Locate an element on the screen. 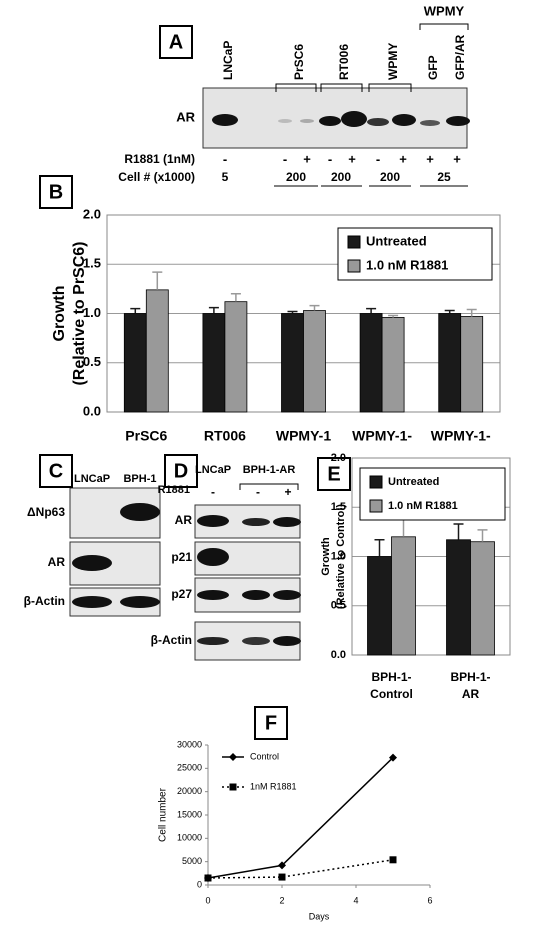  bands-a is located at coordinates (341, 119).